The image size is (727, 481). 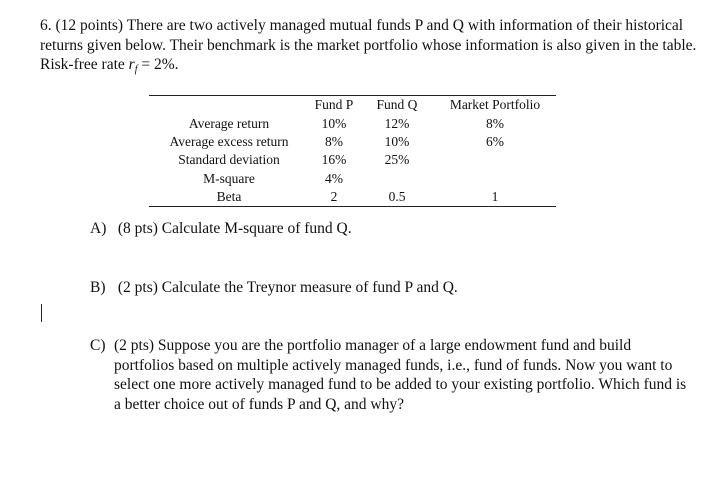 I want to click on row-label: Average excess return, so click(x=229, y=141).